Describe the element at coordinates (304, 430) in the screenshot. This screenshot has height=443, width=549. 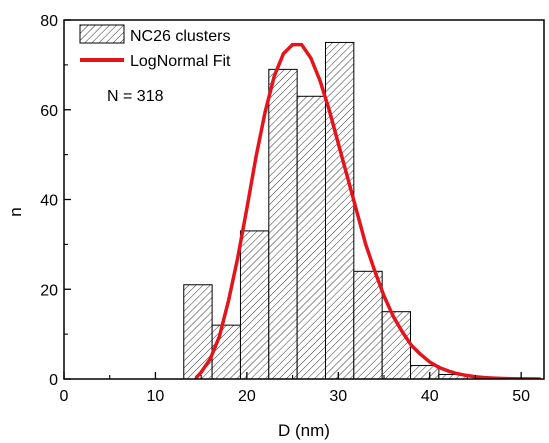
I see `x-axis-title: D (nm)` at that location.